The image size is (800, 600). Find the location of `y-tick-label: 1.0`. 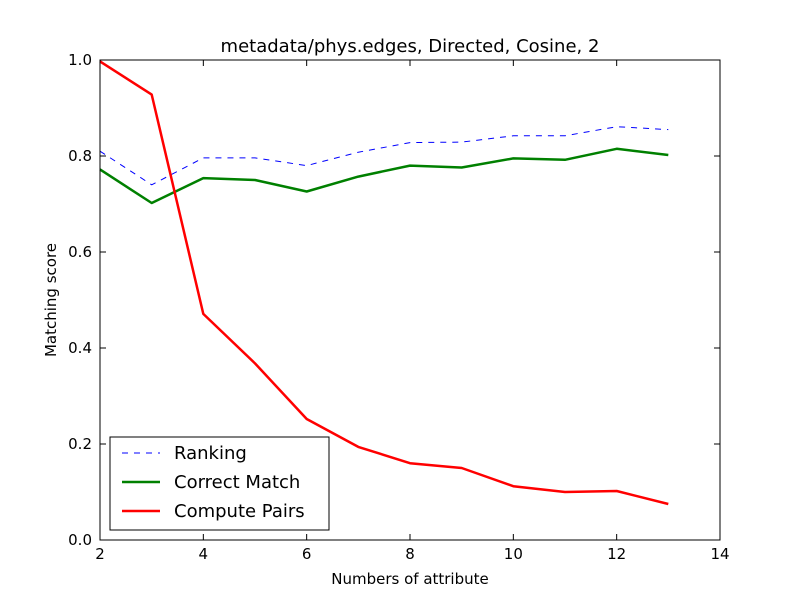

y-tick-label: 1.0 is located at coordinates (80, 60).